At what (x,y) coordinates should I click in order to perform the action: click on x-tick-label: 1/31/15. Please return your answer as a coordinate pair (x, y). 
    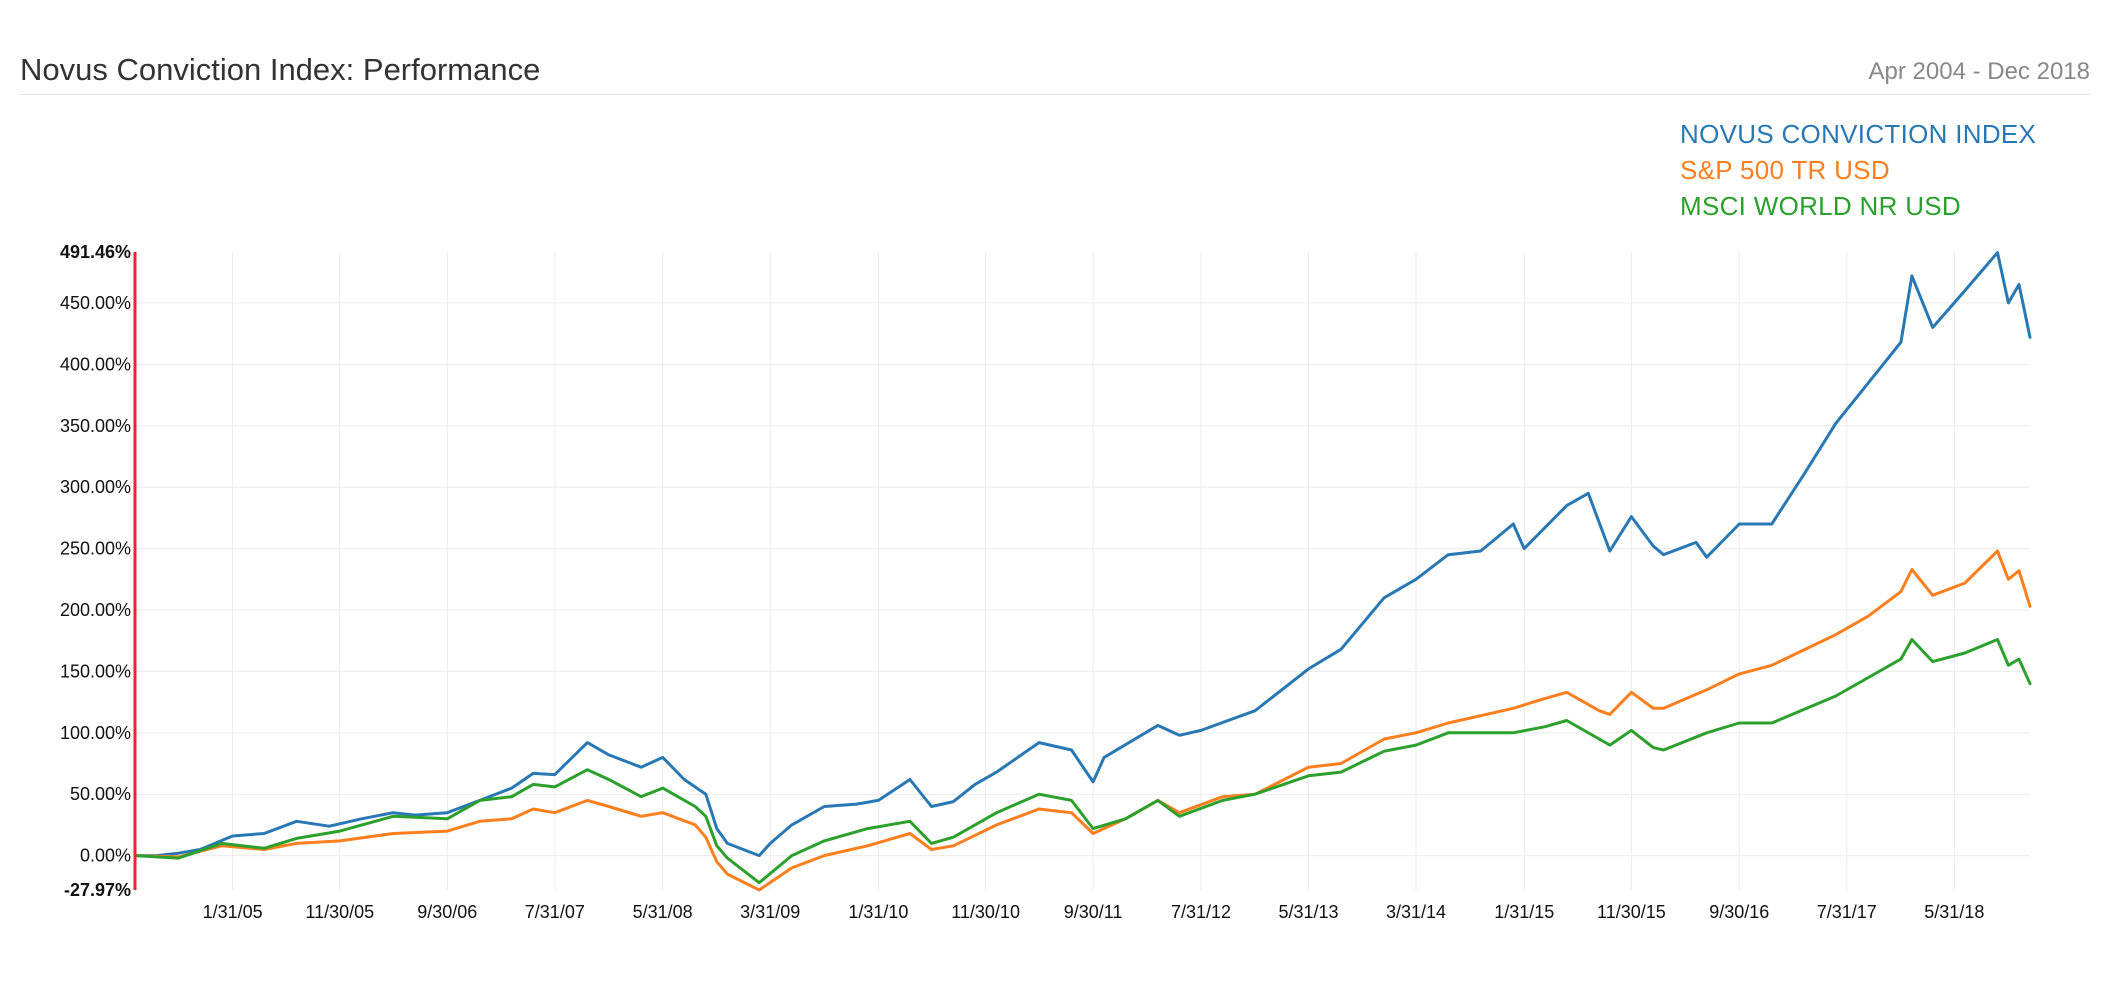
    Looking at the image, I should click on (1524, 912).